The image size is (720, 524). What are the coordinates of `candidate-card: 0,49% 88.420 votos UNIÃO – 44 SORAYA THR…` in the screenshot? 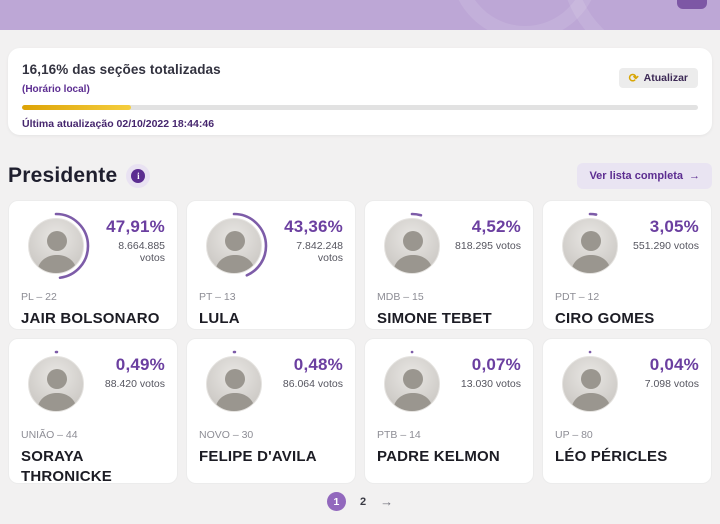 It's located at (93, 411).